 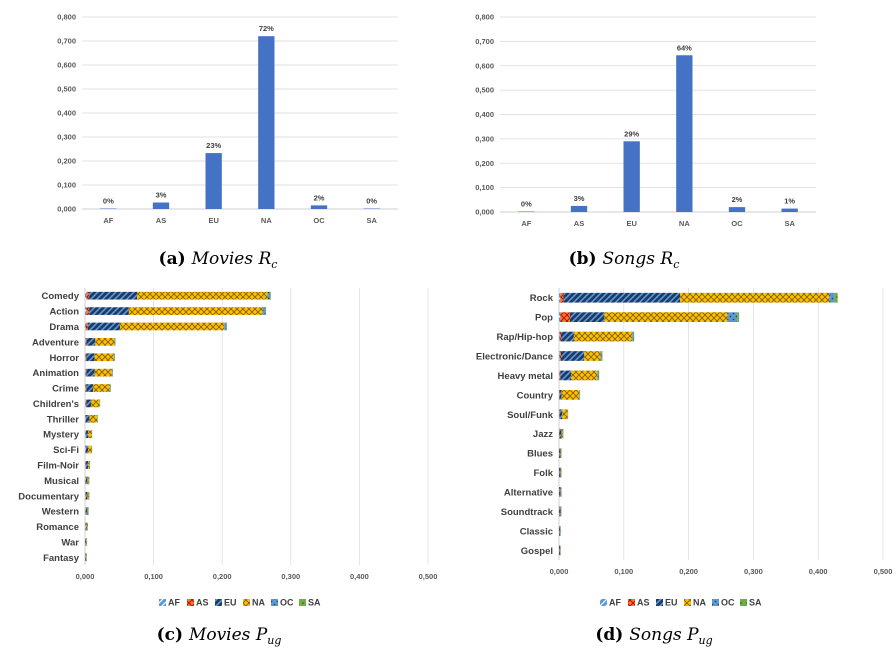 What do you see at coordinates (537, 551) in the screenshot?
I see `chart-songs-pug-category-label: Gospel` at bounding box center [537, 551].